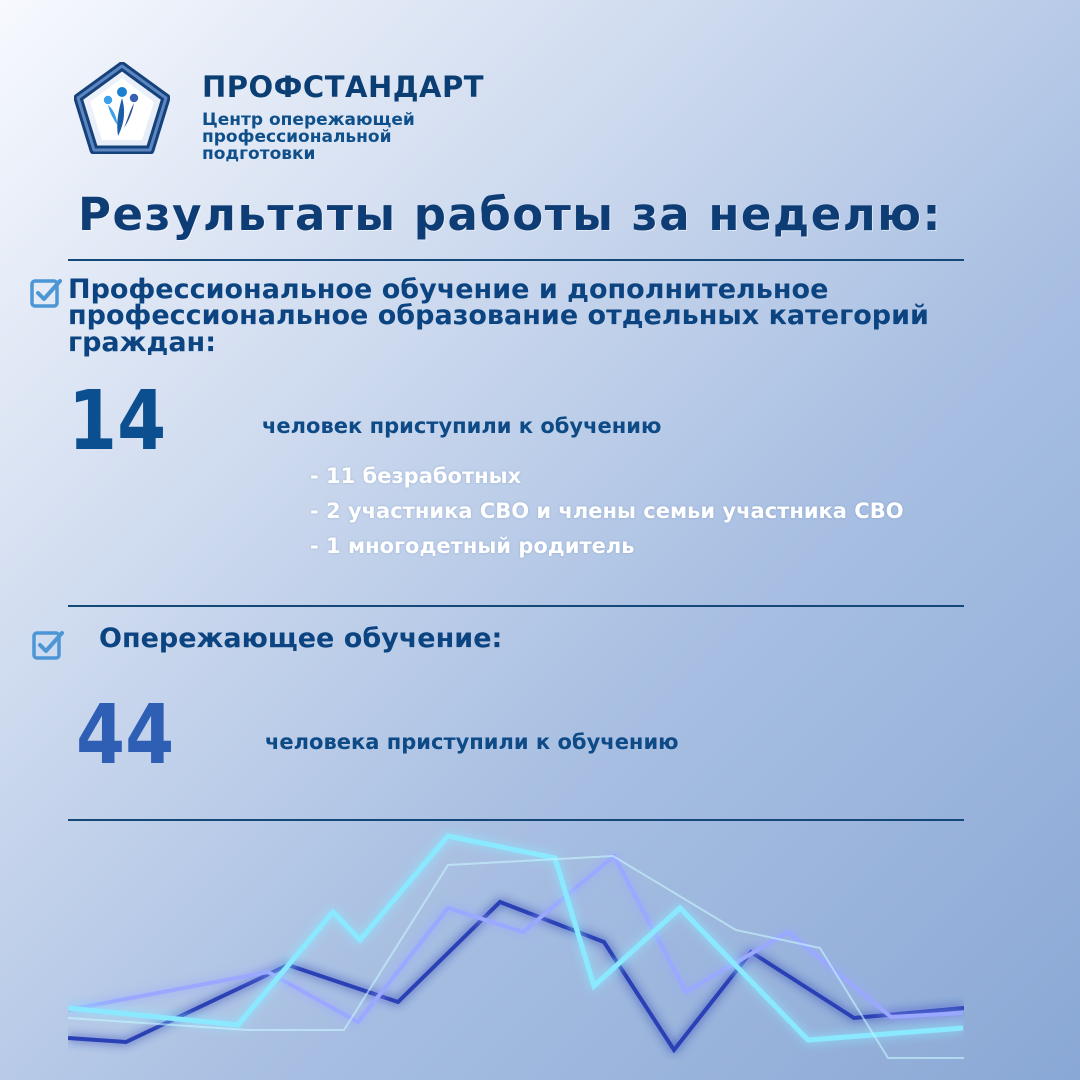  What do you see at coordinates (472, 742) in the screenshot?
I see `stat-label: человека приступили к обучению` at bounding box center [472, 742].